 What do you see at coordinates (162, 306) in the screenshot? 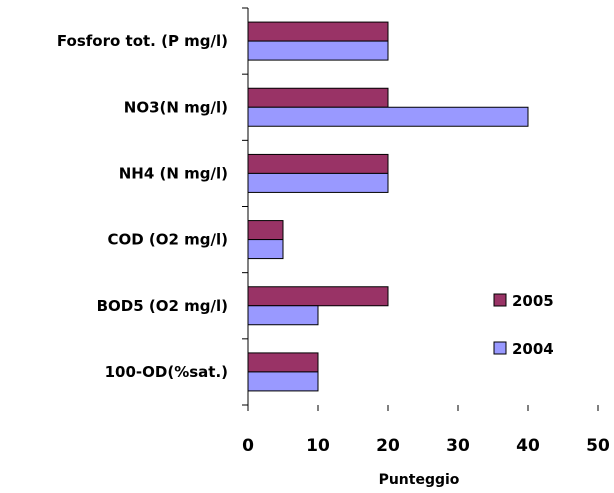
I see `category-label: BOD5 (O2 mg/l)` at bounding box center [162, 306].